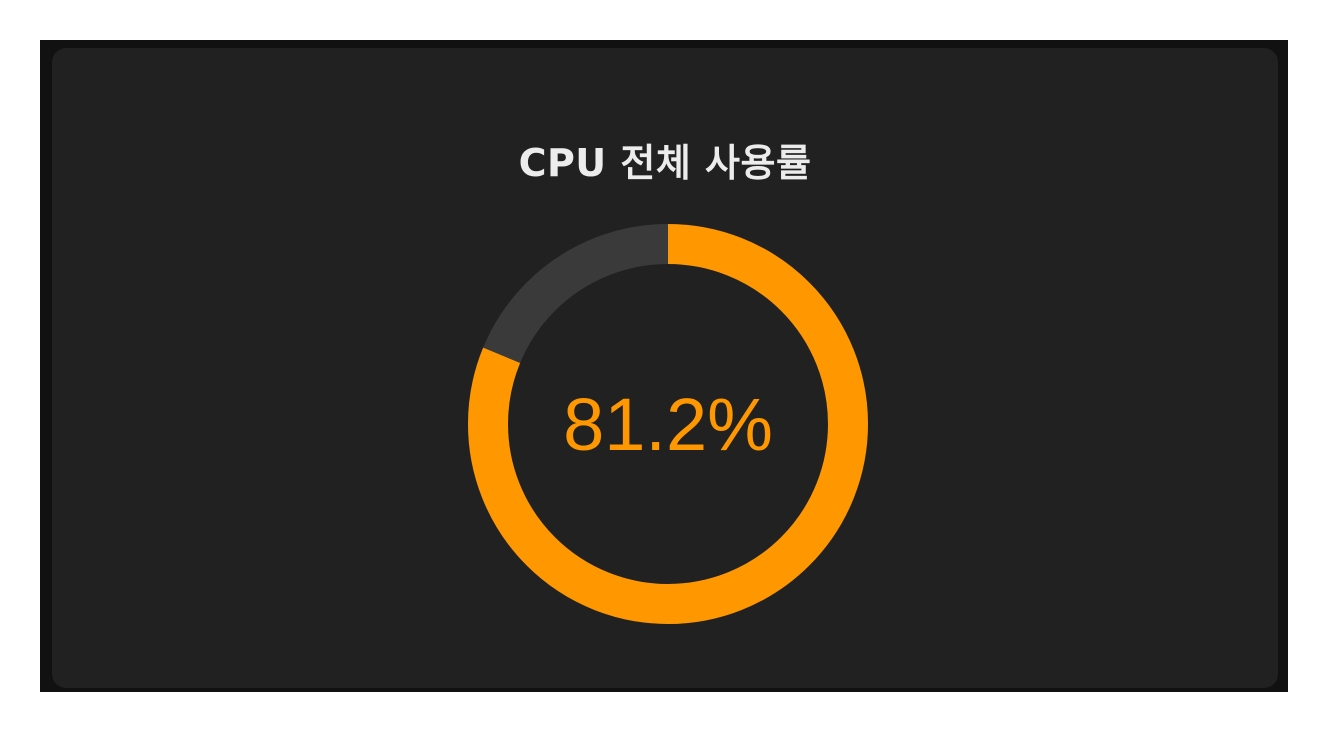  Describe the element at coordinates (665, 163) in the screenshot. I see `panel-title: CPU 전체 사용률` at that location.